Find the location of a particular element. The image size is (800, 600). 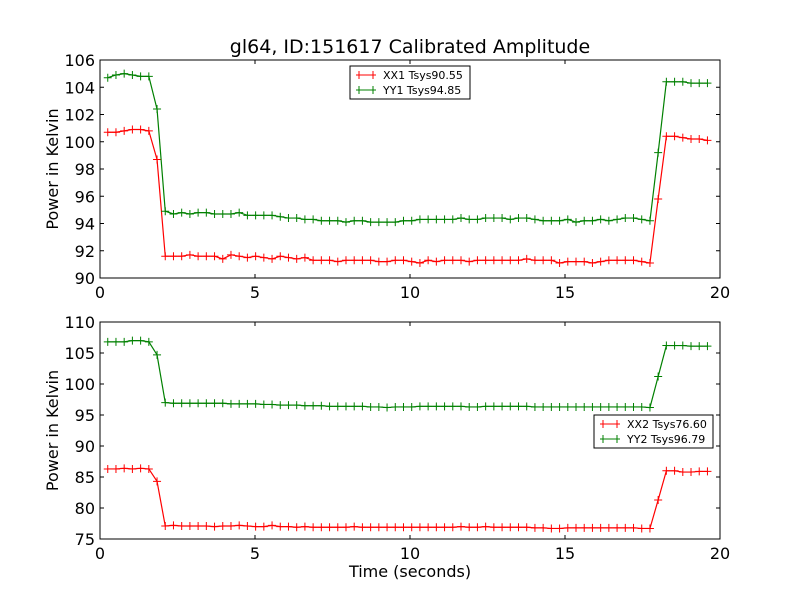

y-tick-label: 75 is located at coordinates (85, 539).